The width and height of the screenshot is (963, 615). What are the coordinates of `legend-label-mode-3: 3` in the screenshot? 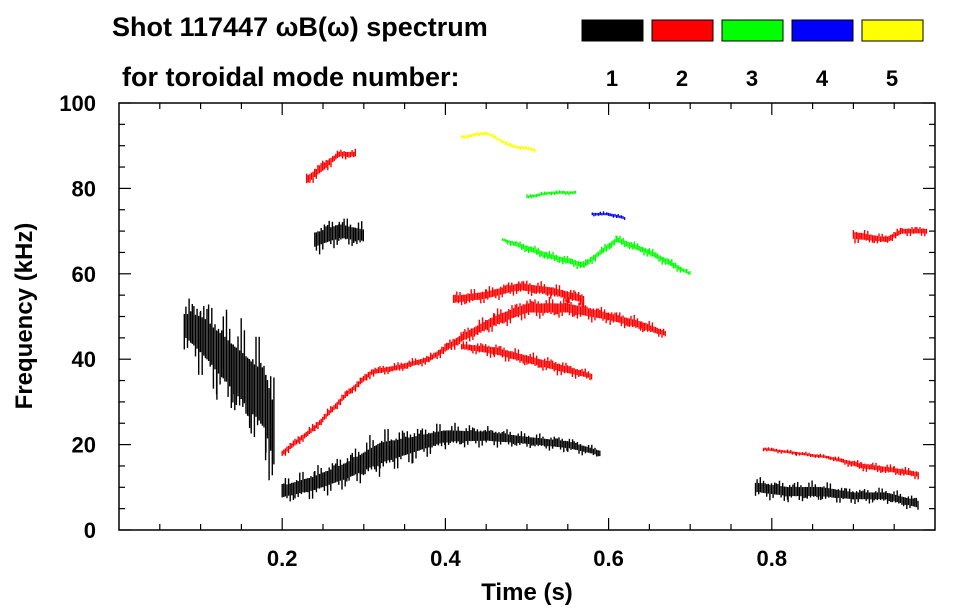 It's located at (752, 78).